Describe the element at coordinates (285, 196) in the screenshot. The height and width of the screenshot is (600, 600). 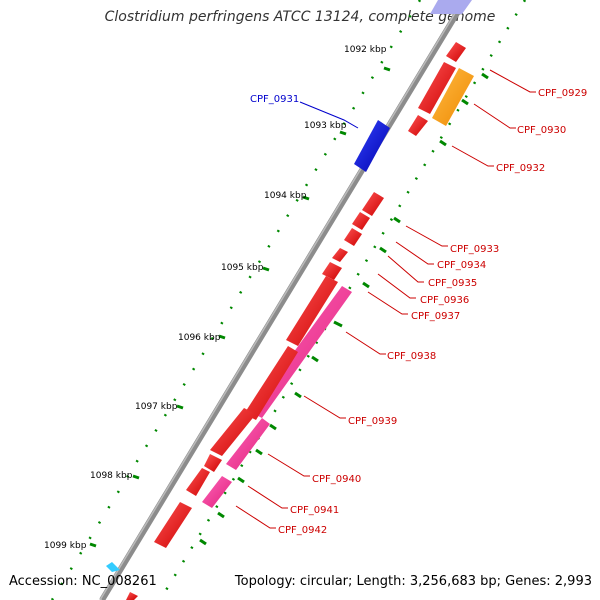
I see `kbp-label-1094: 1094 kbp` at that location.